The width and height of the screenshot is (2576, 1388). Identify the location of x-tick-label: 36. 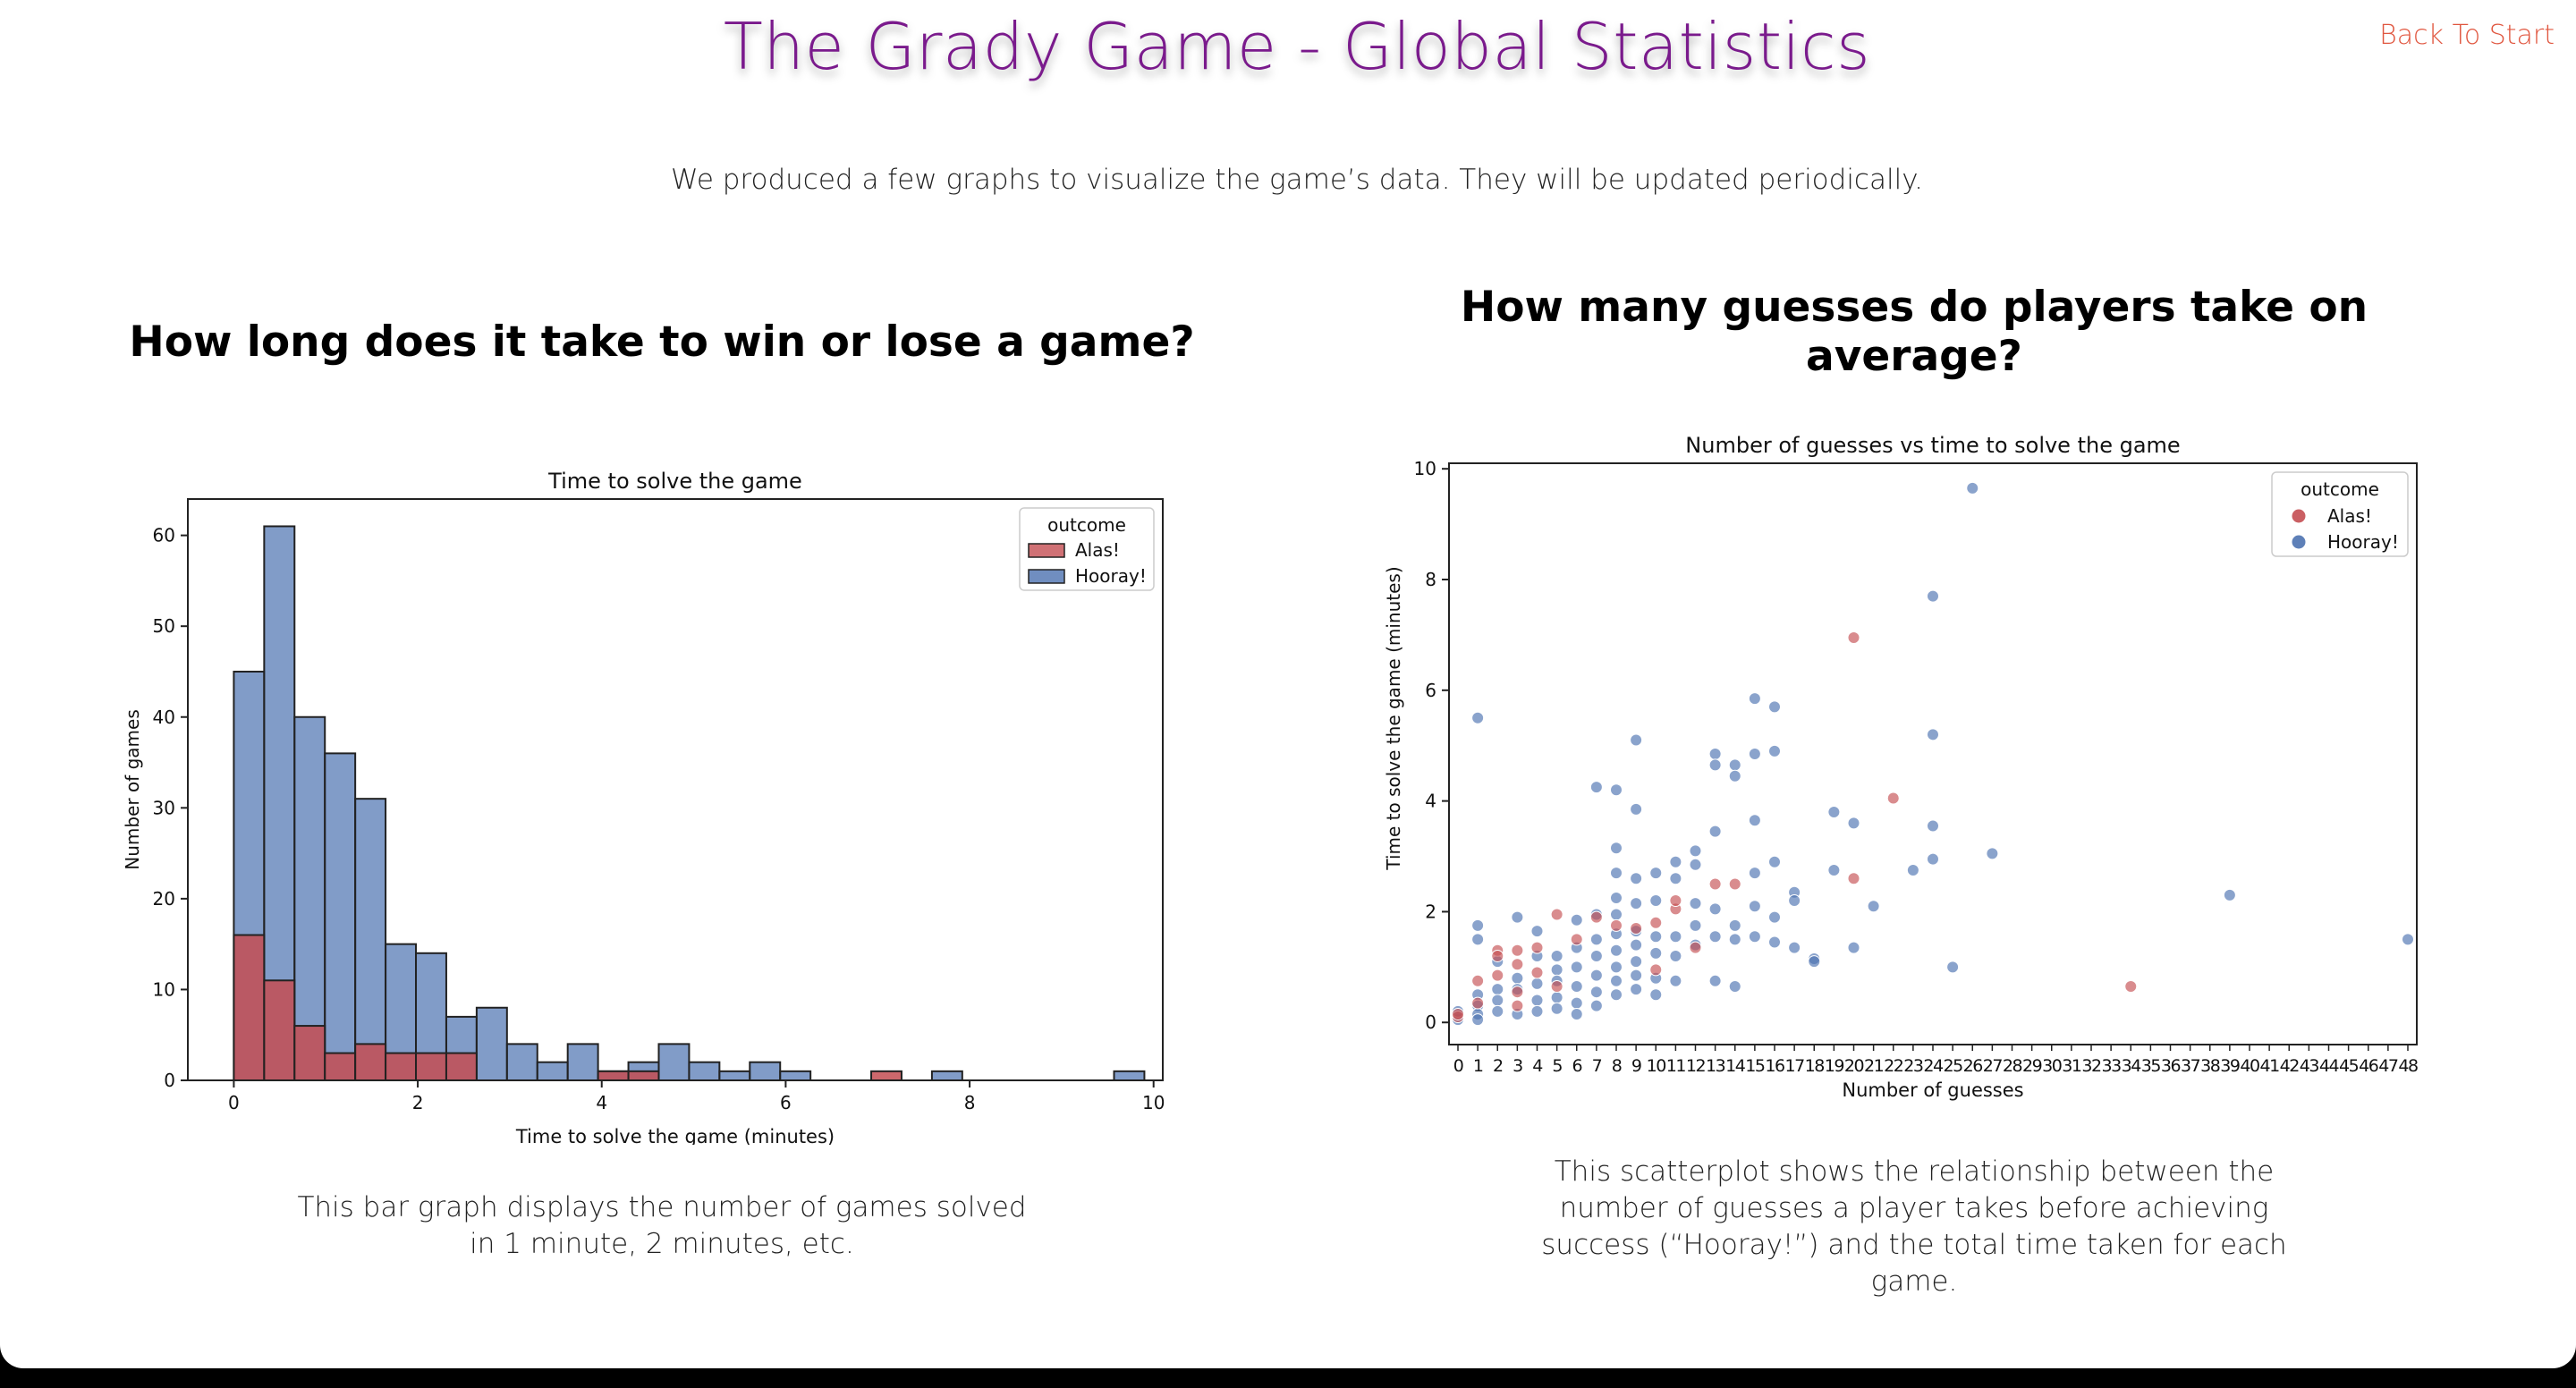
(2171, 1066).